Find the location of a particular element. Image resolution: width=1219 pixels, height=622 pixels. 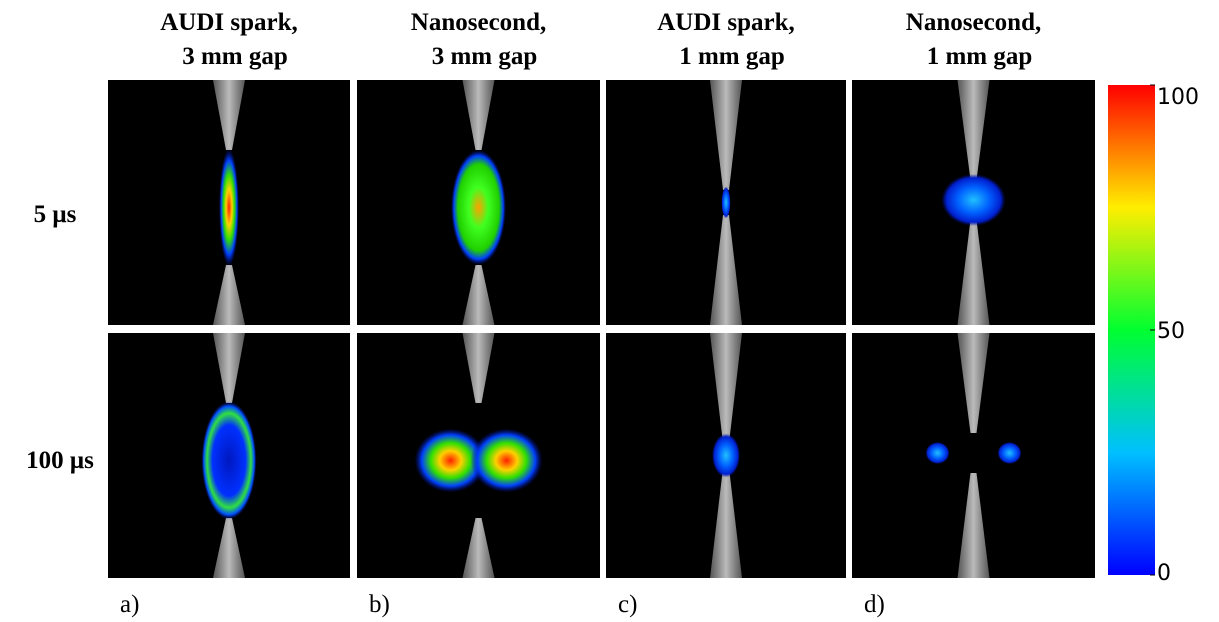

panel-label: b) is located at coordinates (379, 604).